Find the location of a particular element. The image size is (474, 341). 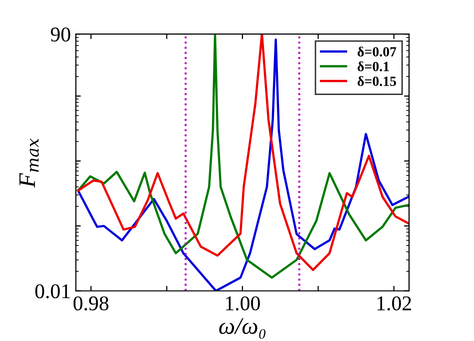

legend-label: δ=0.15 is located at coordinates (377, 81).